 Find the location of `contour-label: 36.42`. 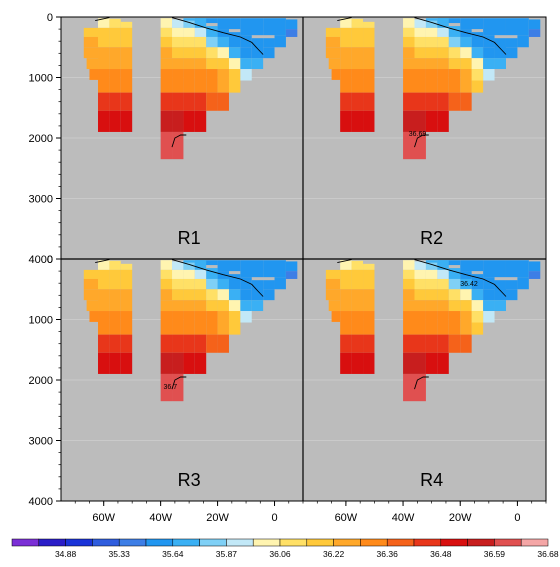

contour-label: 36.42 is located at coordinates (469, 284).